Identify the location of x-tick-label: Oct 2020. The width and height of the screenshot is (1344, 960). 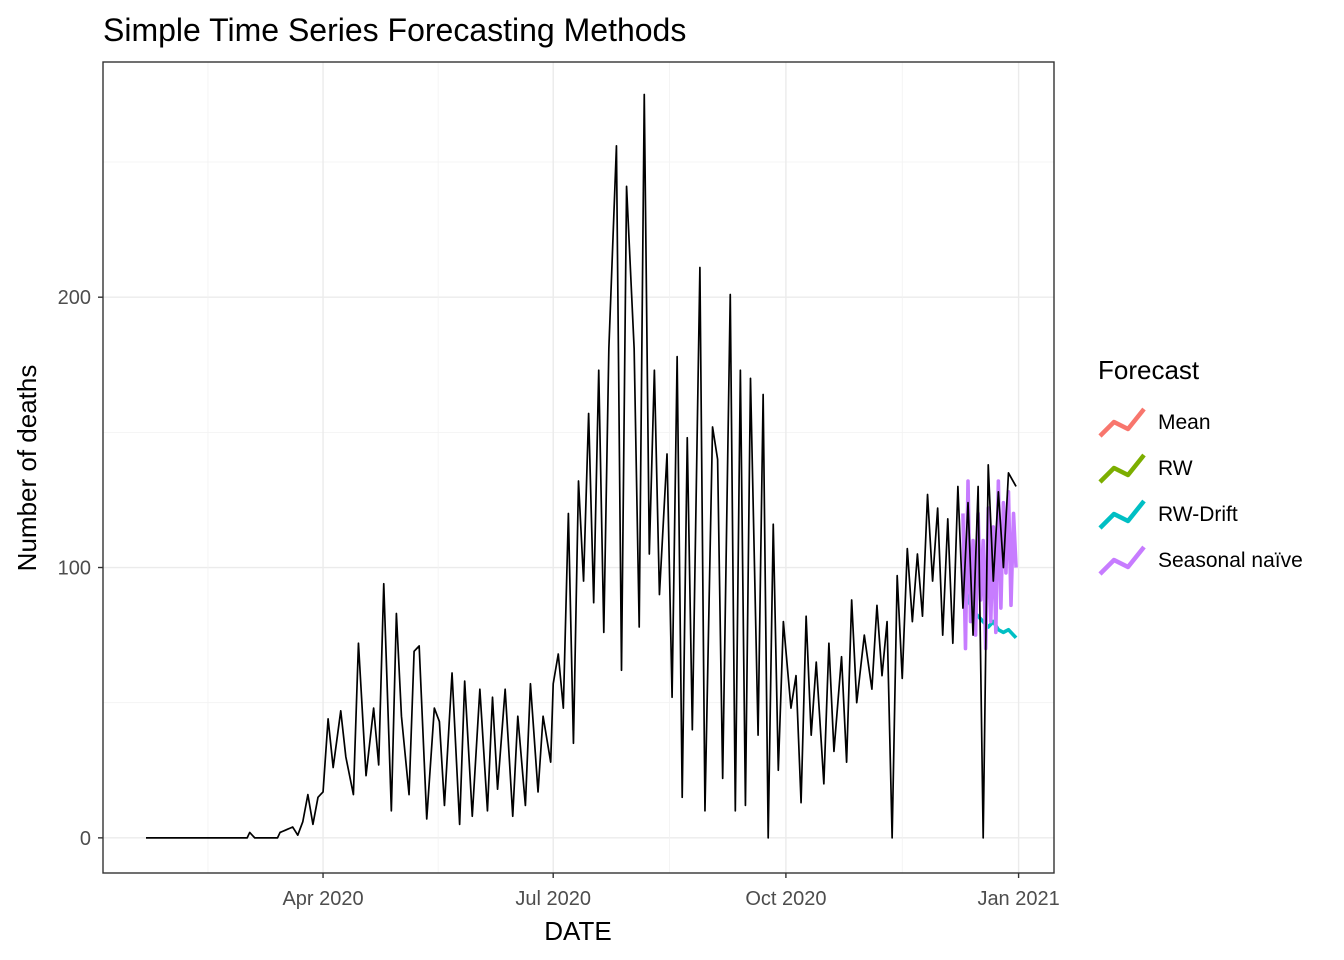
(785, 899).